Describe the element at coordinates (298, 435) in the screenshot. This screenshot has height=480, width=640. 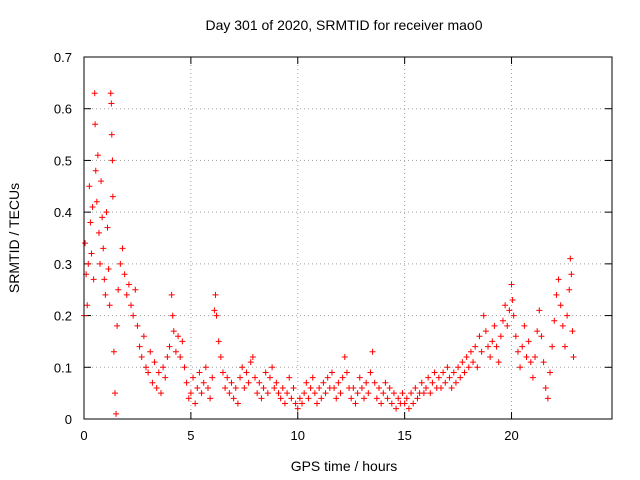
I see `x-tick-label: 10` at that location.